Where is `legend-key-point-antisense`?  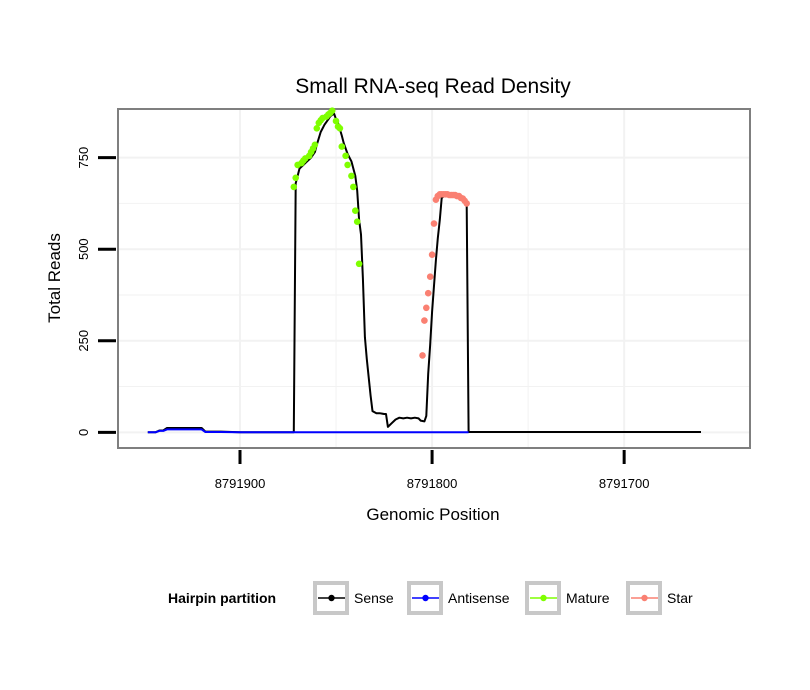 legend-key-point-antisense is located at coordinates (425, 598).